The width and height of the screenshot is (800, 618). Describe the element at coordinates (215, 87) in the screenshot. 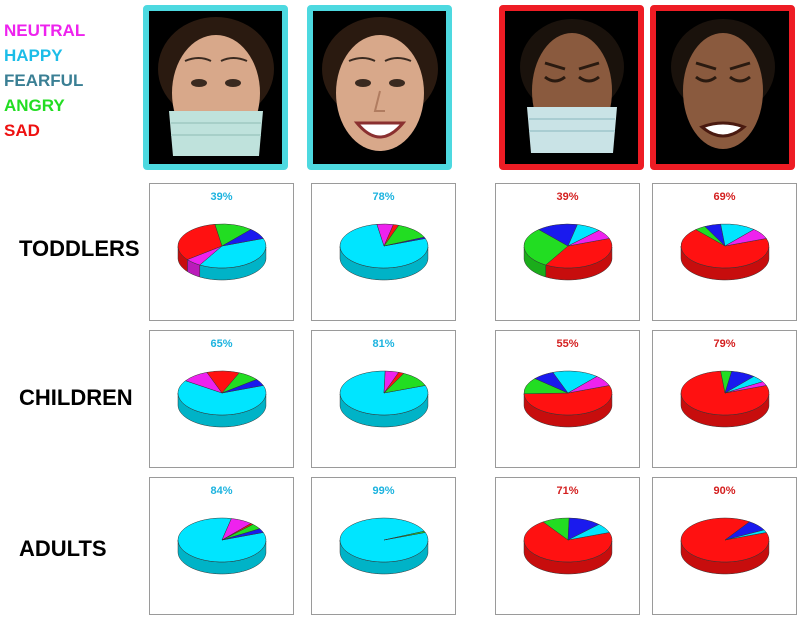

I see `face-photo-happy-masked` at that location.